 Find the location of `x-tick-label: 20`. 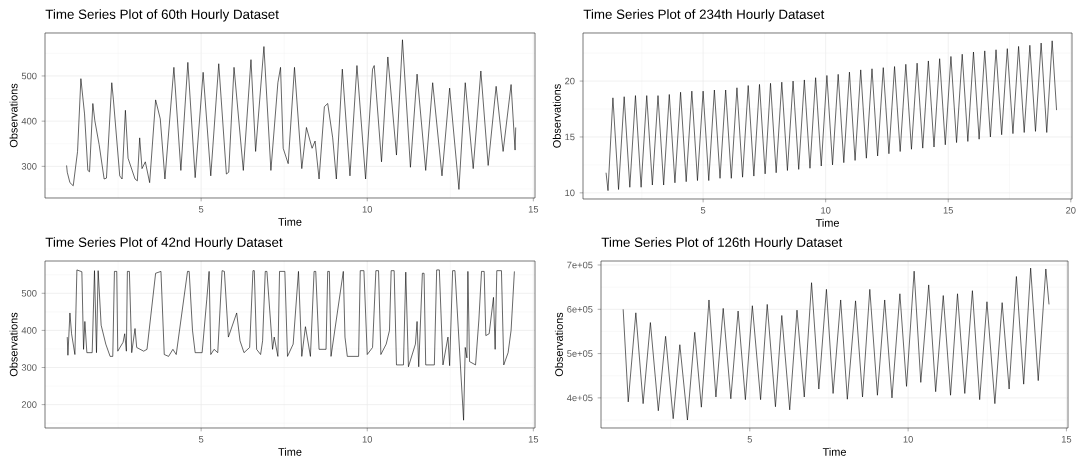

x-tick-label: 20 is located at coordinates (1071, 210).